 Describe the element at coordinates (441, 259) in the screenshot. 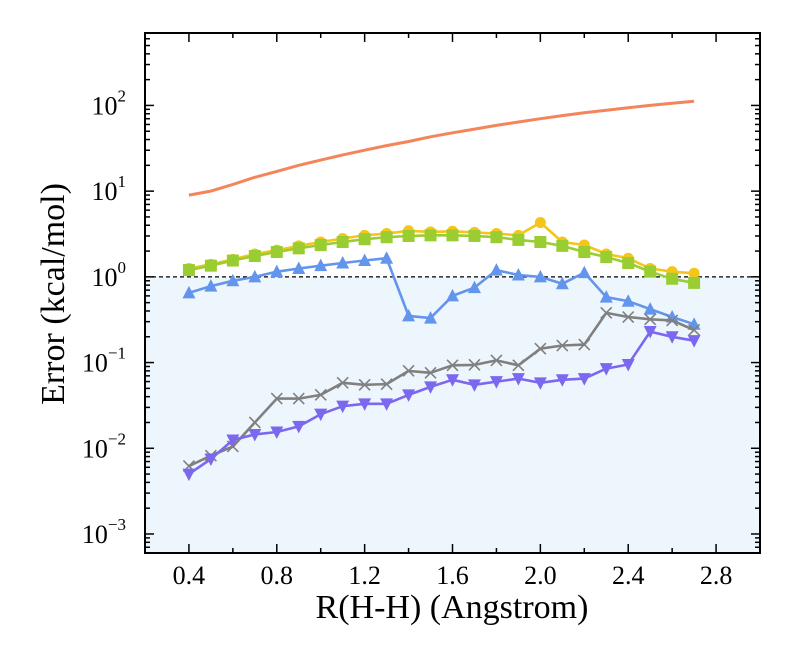

I see `series-green` at that location.